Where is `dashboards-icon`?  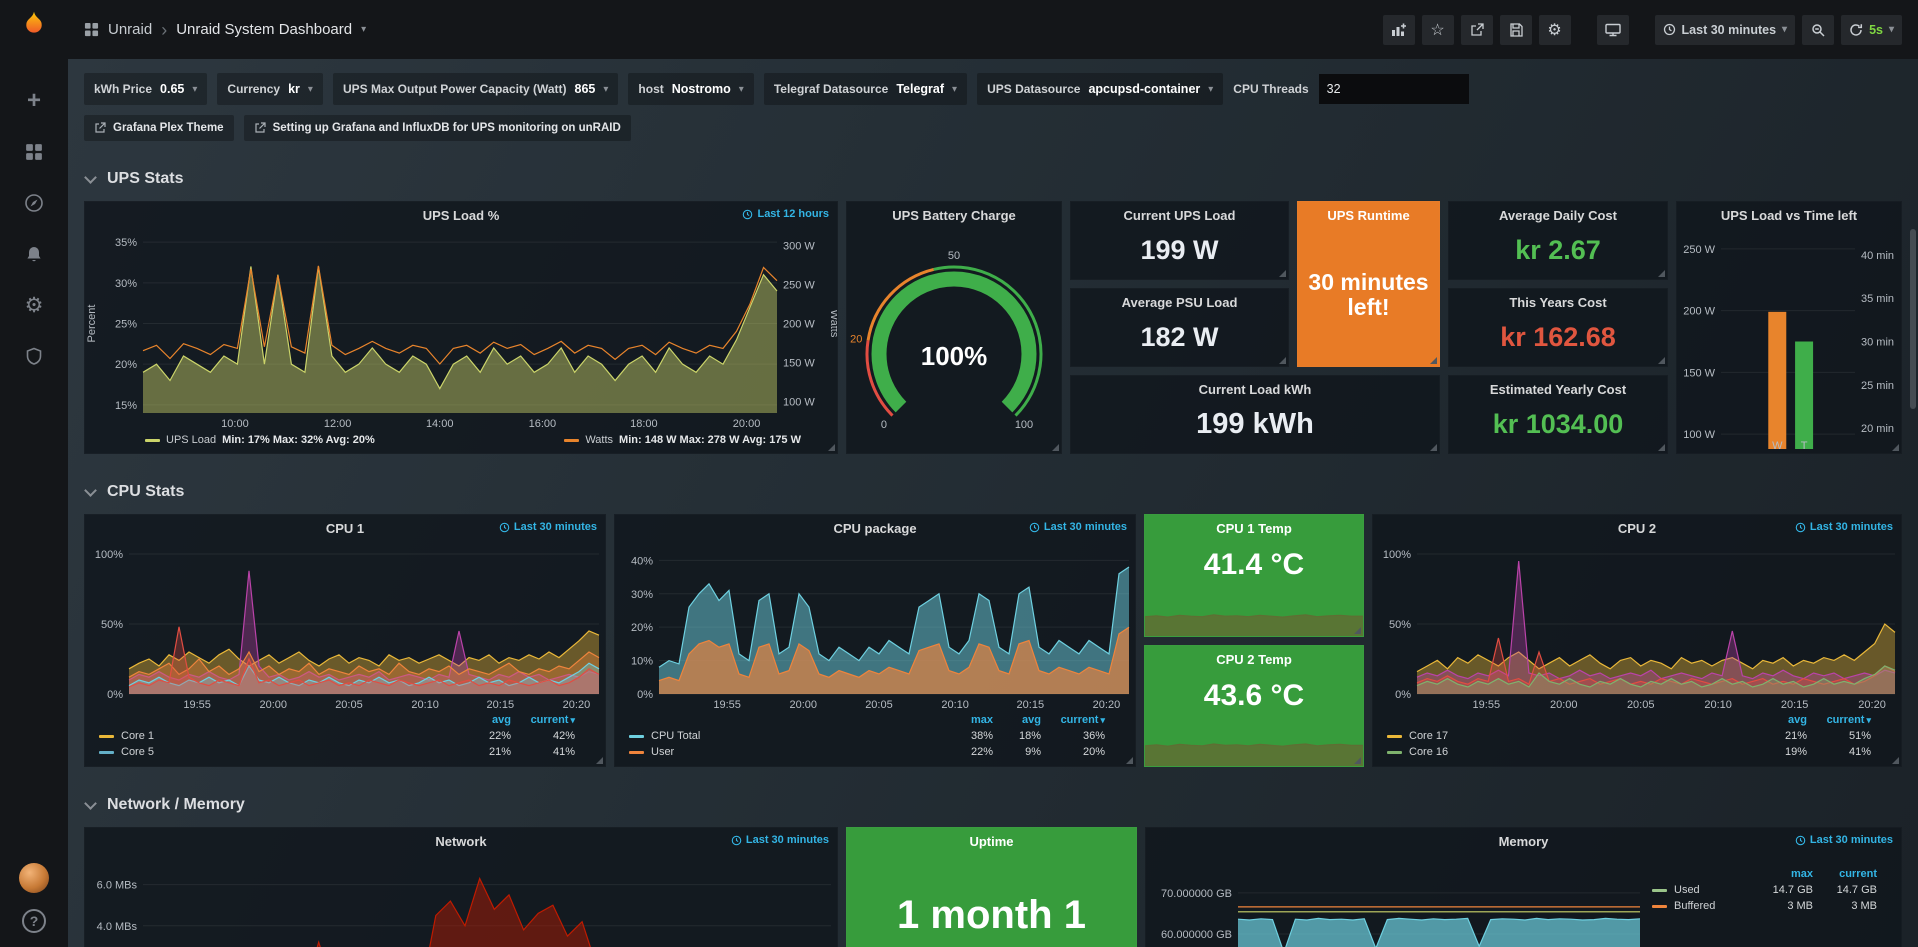 dashboards-icon is located at coordinates (34, 152).